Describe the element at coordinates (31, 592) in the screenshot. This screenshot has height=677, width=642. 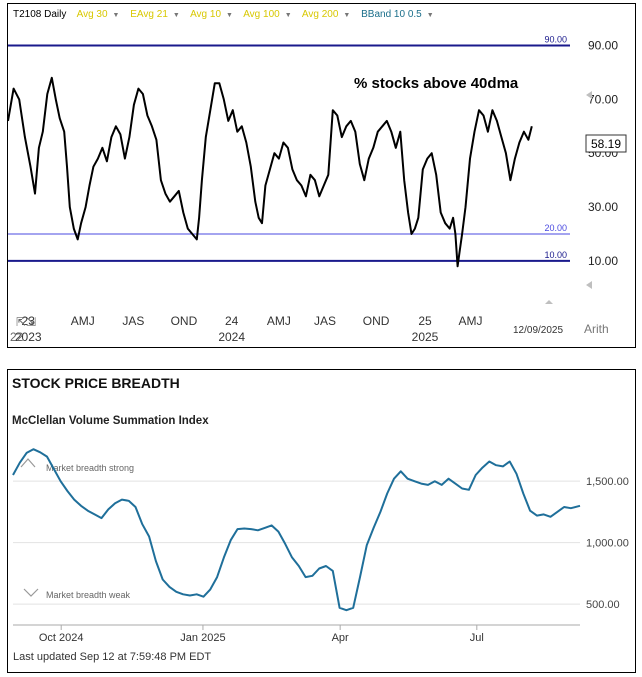
I see `chevron-down-icon` at that location.